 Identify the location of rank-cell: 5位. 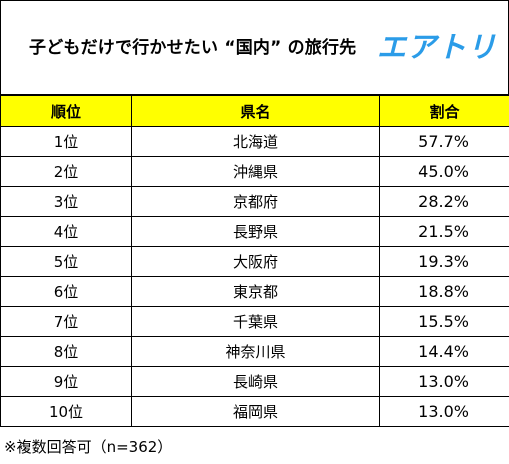
(66, 261).